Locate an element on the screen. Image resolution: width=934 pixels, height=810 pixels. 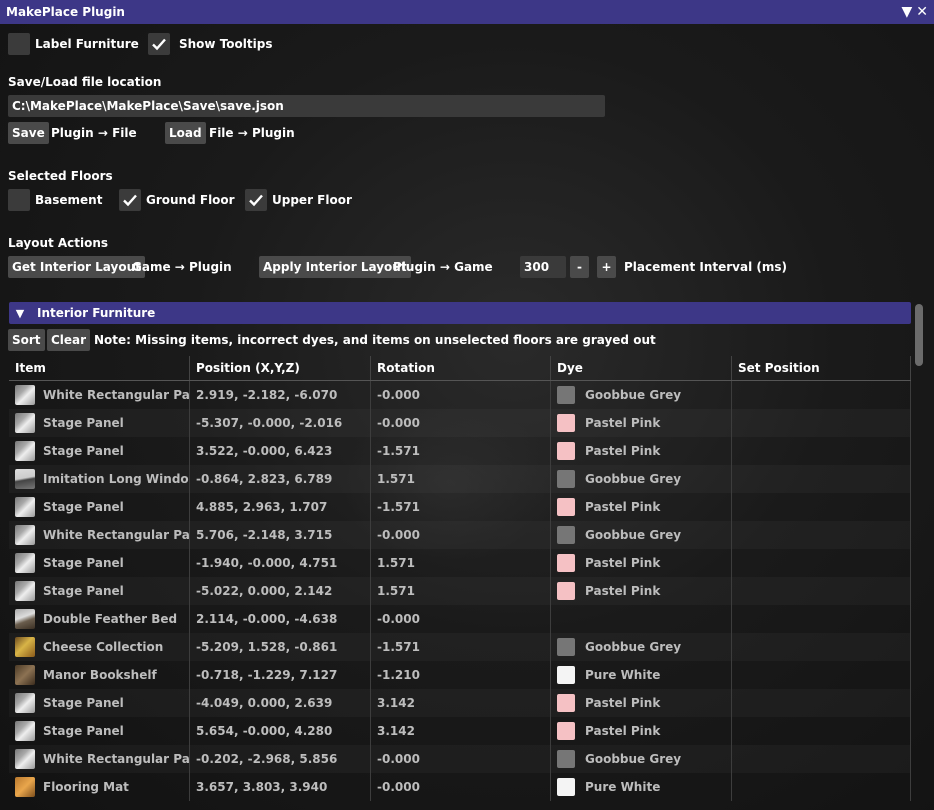
apply-interior-layout-button: Apply Interior Layout is located at coordinates (335, 267).